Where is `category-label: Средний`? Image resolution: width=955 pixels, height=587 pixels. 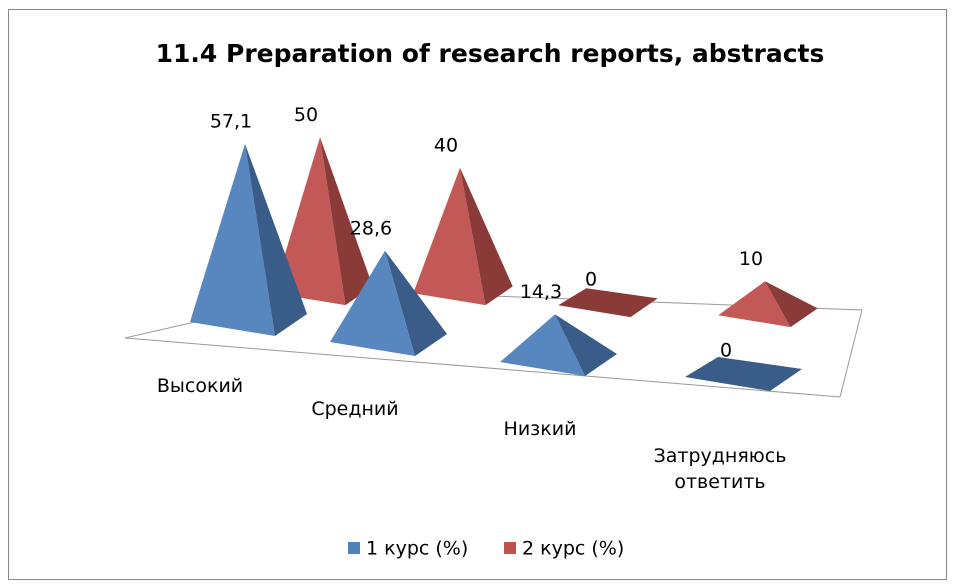
category-label: Средний is located at coordinates (355, 409).